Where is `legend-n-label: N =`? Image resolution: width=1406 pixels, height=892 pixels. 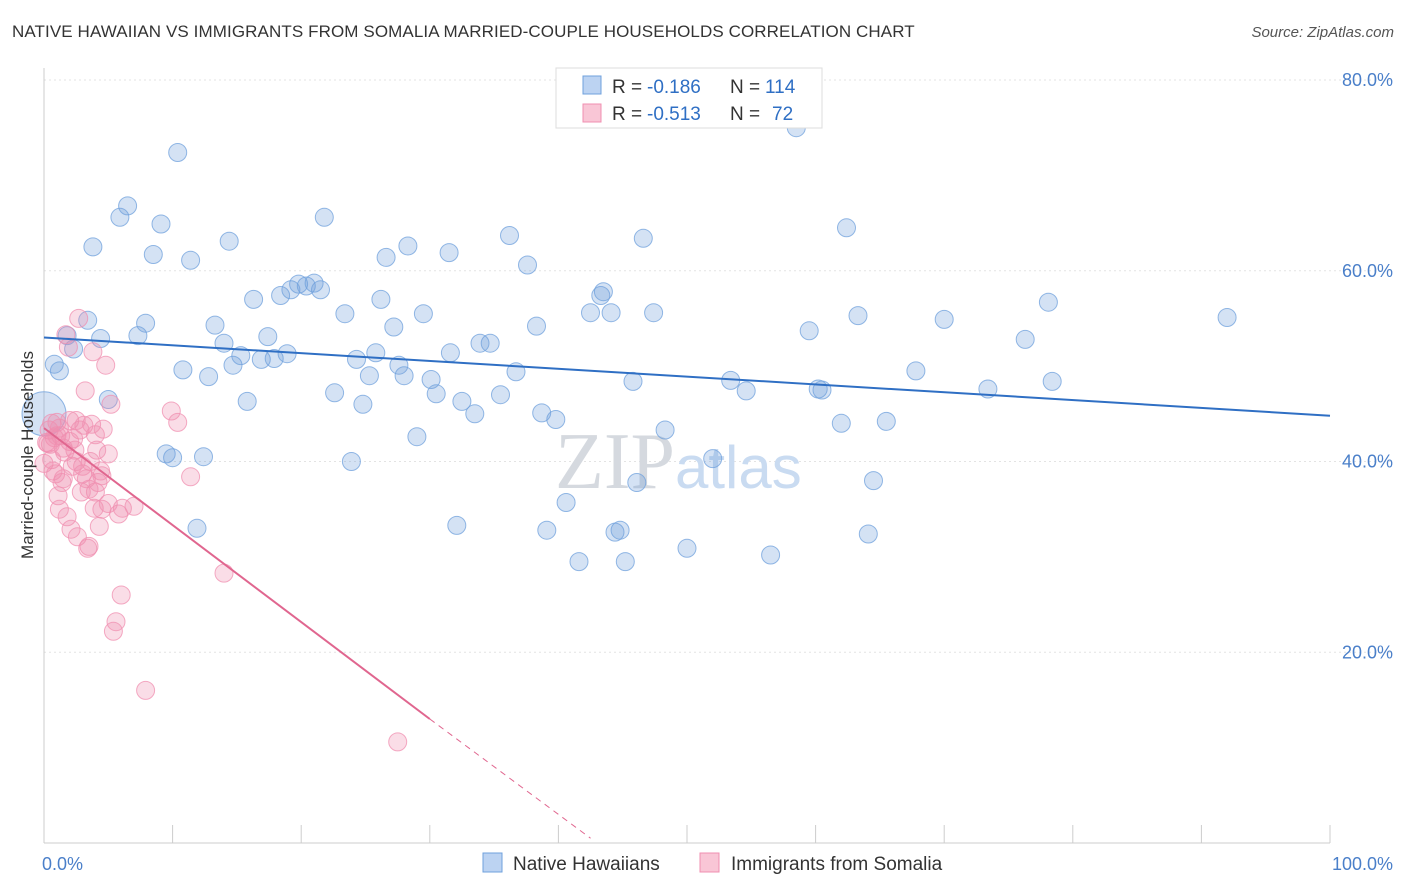
legend-n-label: N = is located at coordinates (745, 114).